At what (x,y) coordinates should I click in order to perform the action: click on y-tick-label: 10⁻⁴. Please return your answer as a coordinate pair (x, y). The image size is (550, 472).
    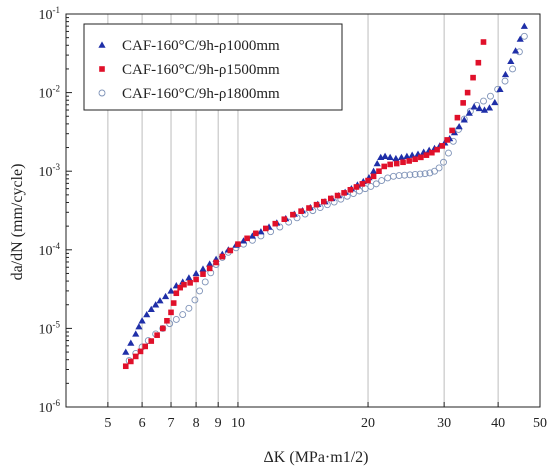
    Looking at the image, I should click on (50, 250).